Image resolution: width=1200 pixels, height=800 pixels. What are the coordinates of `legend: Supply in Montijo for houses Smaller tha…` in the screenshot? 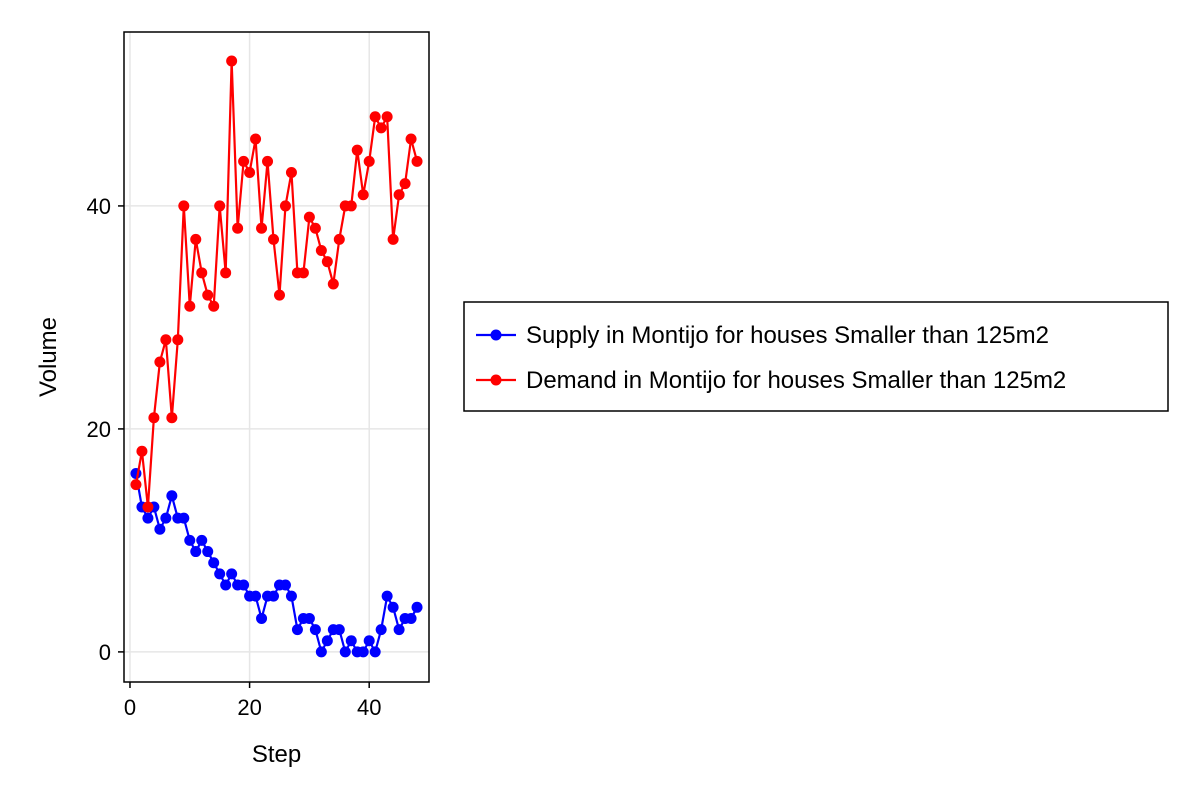 It's located at (816, 356).